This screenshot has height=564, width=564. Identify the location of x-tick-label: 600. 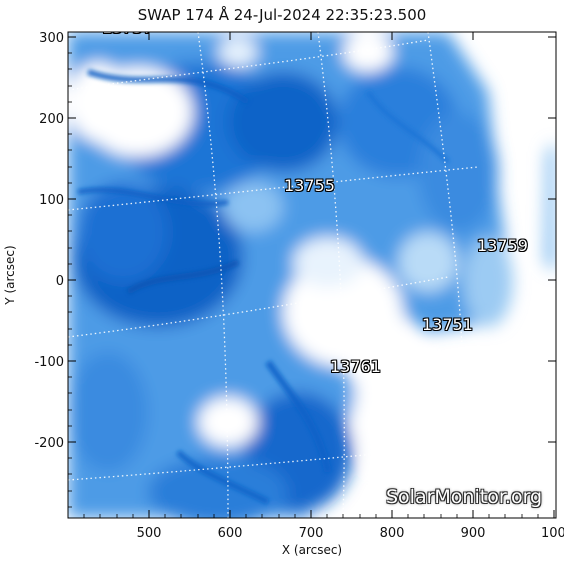
(230, 533).